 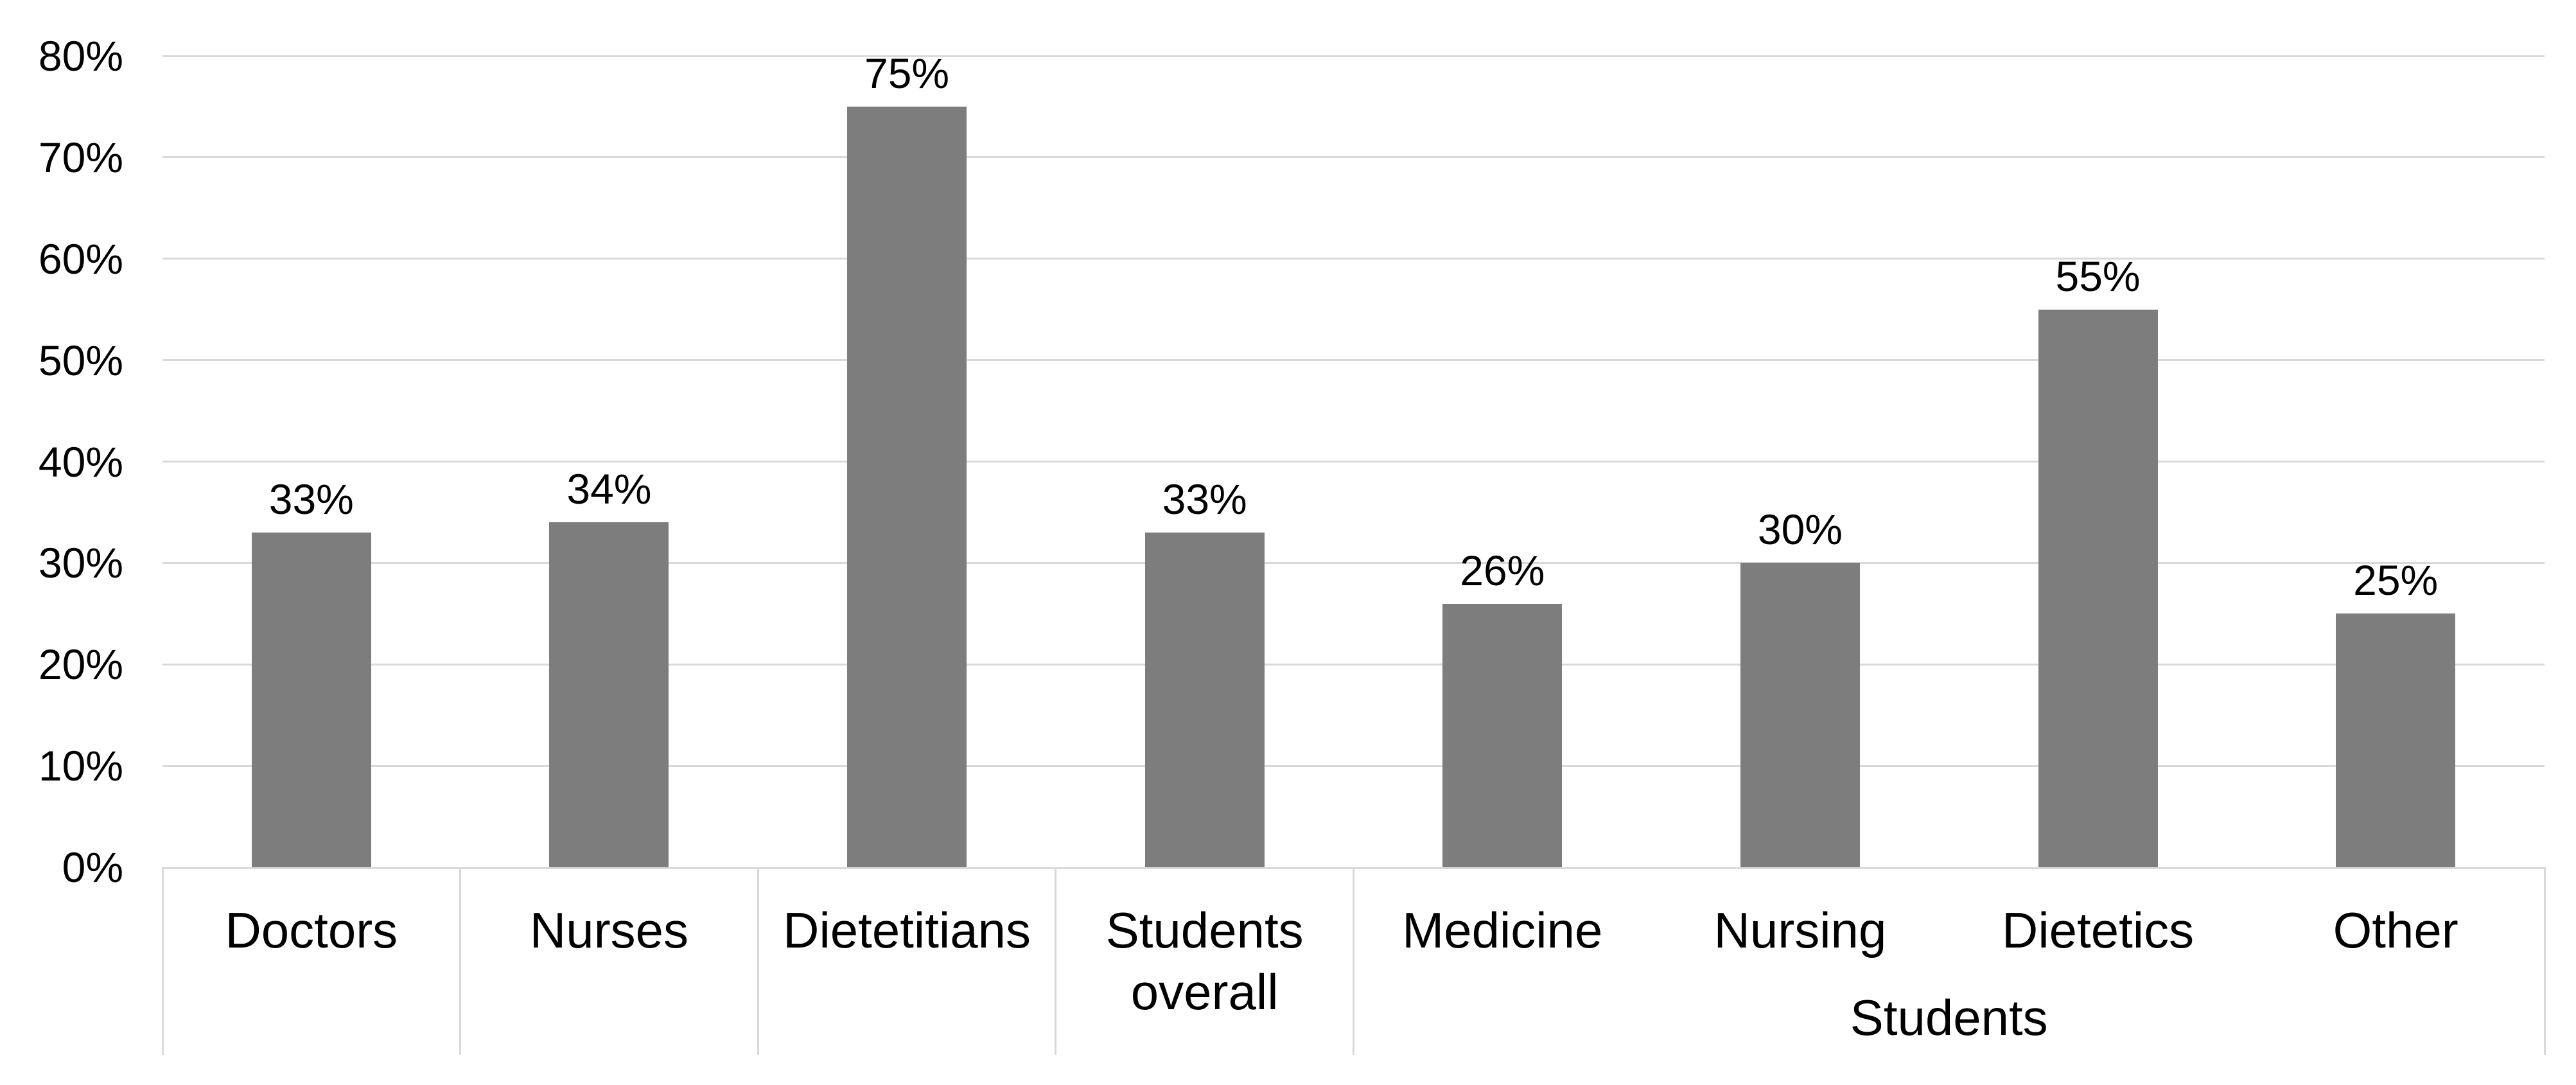 What do you see at coordinates (609, 489) in the screenshot?
I see `data-label-nurses: 34%` at bounding box center [609, 489].